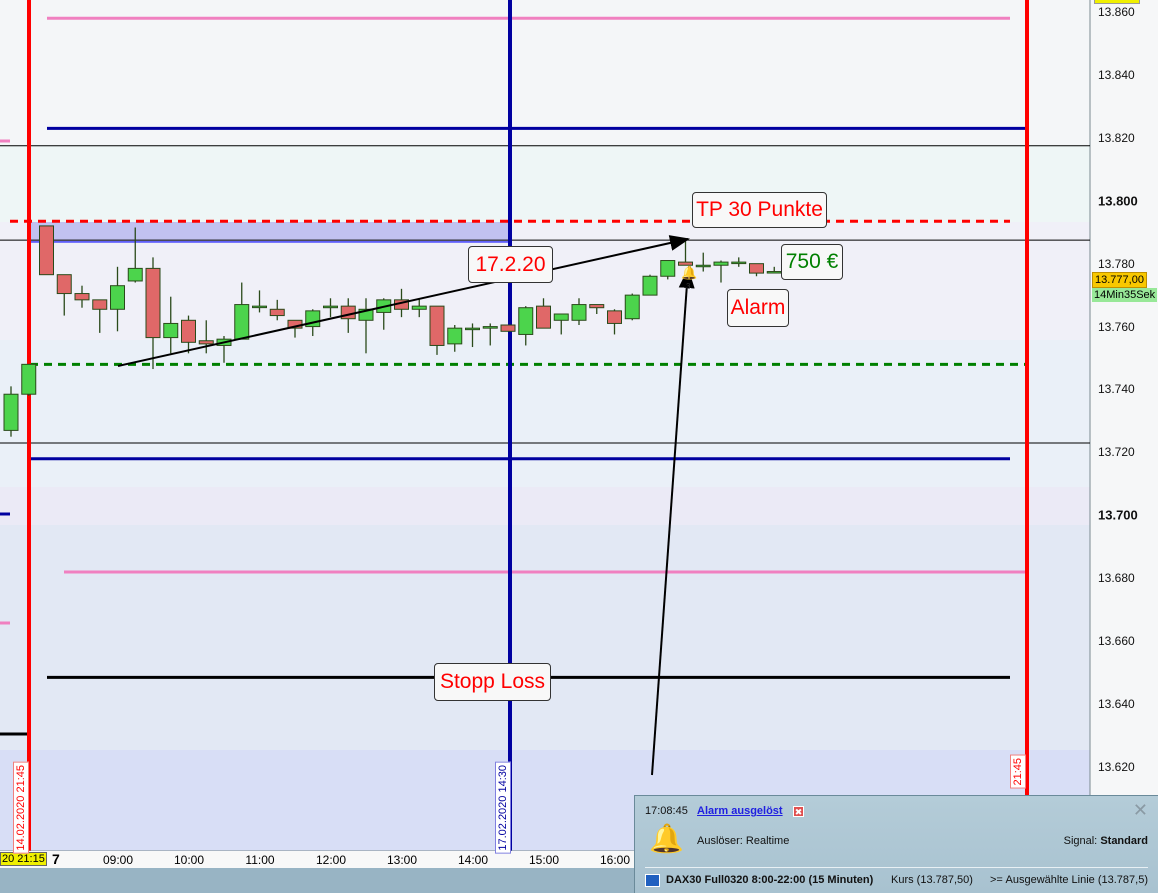 The width and height of the screenshot is (1158, 893). Describe the element at coordinates (331, 860) in the screenshot. I see `time-tick-label: 12:00` at that location.